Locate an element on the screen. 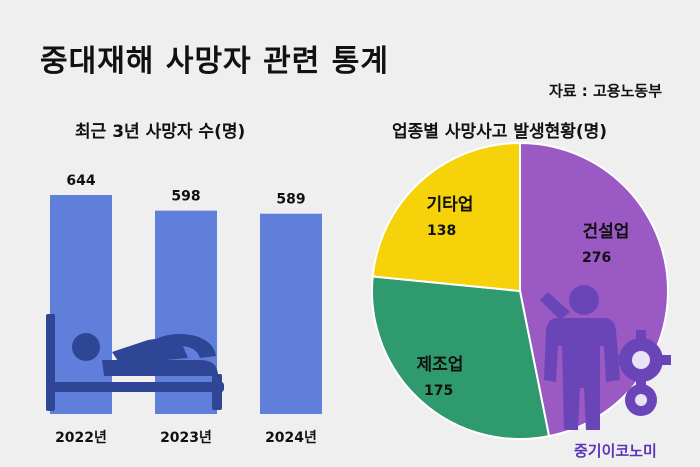 The image size is (700, 467). slice-label: 건설업 is located at coordinates (606, 232).